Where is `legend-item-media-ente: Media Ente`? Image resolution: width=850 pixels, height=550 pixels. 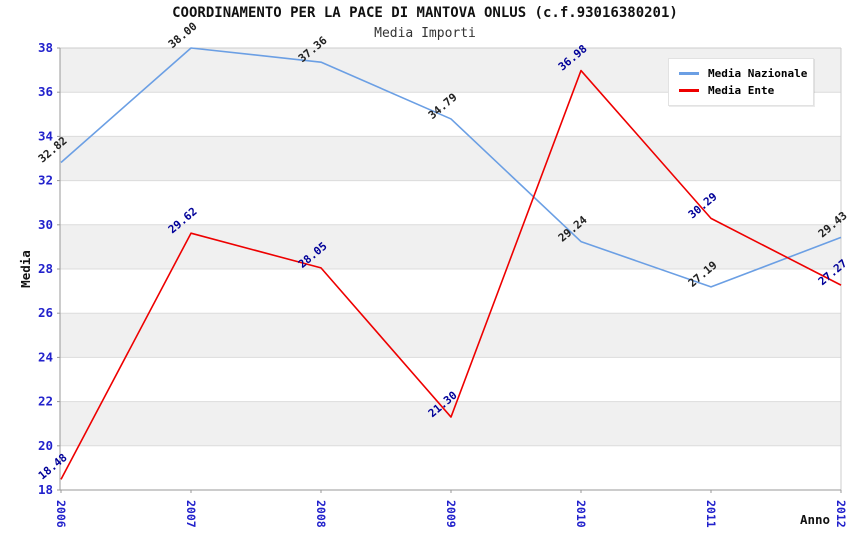
legend-item-media-ente: Media Ente is located at coordinates (746, 90).